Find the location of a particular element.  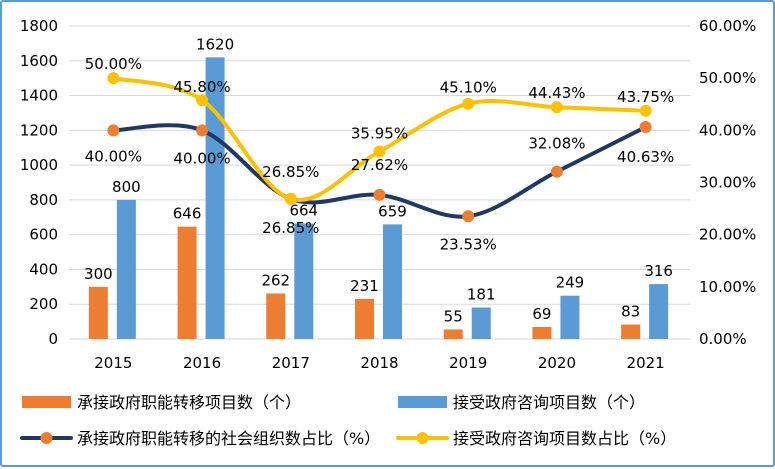

line-value-label: 45.80% is located at coordinates (201, 87).